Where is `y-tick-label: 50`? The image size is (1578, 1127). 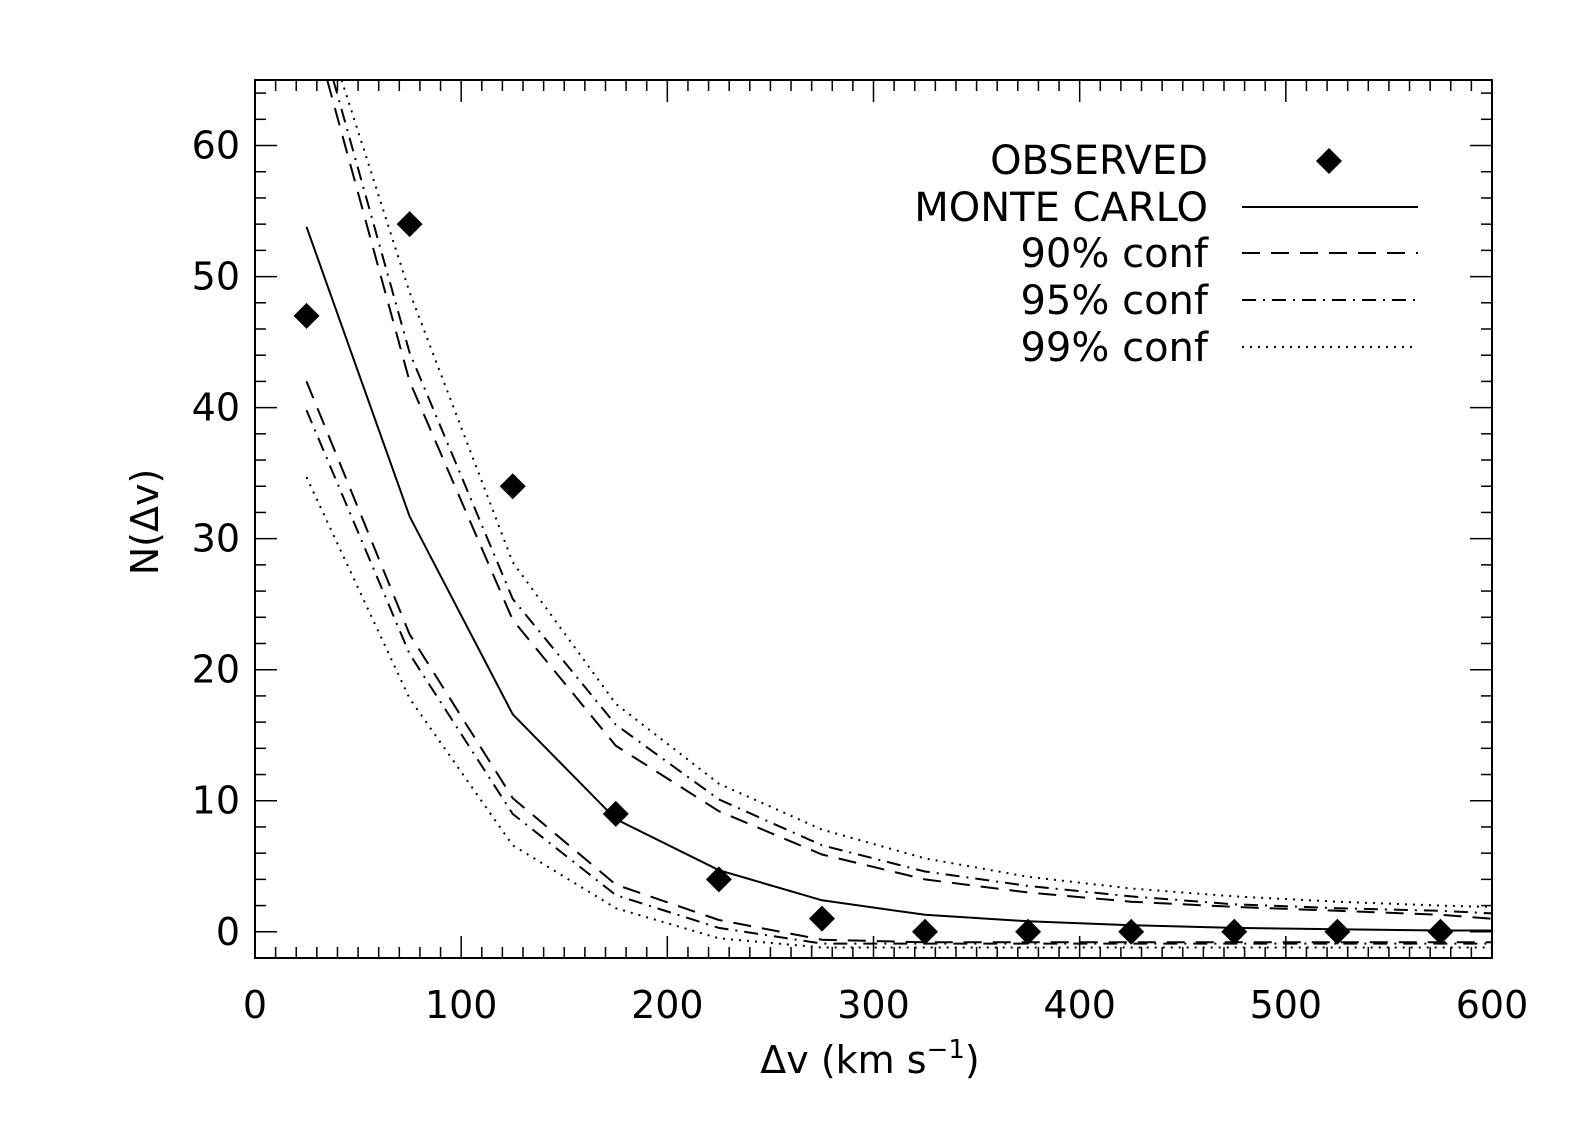
y-tick-label: 50 is located at coordinates (216, 277).